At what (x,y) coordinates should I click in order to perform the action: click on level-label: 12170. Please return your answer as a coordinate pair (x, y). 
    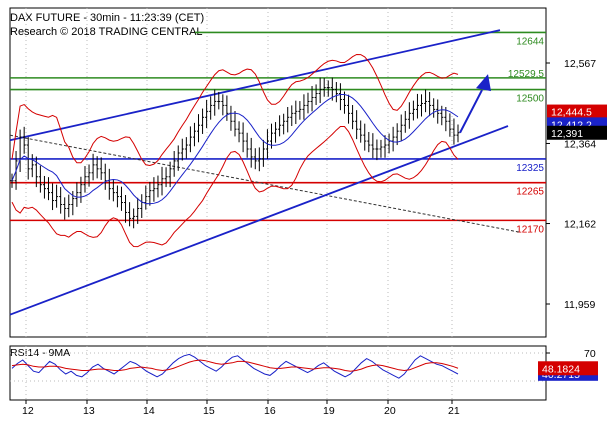
    Looking at the image, I should click on (530, 229).